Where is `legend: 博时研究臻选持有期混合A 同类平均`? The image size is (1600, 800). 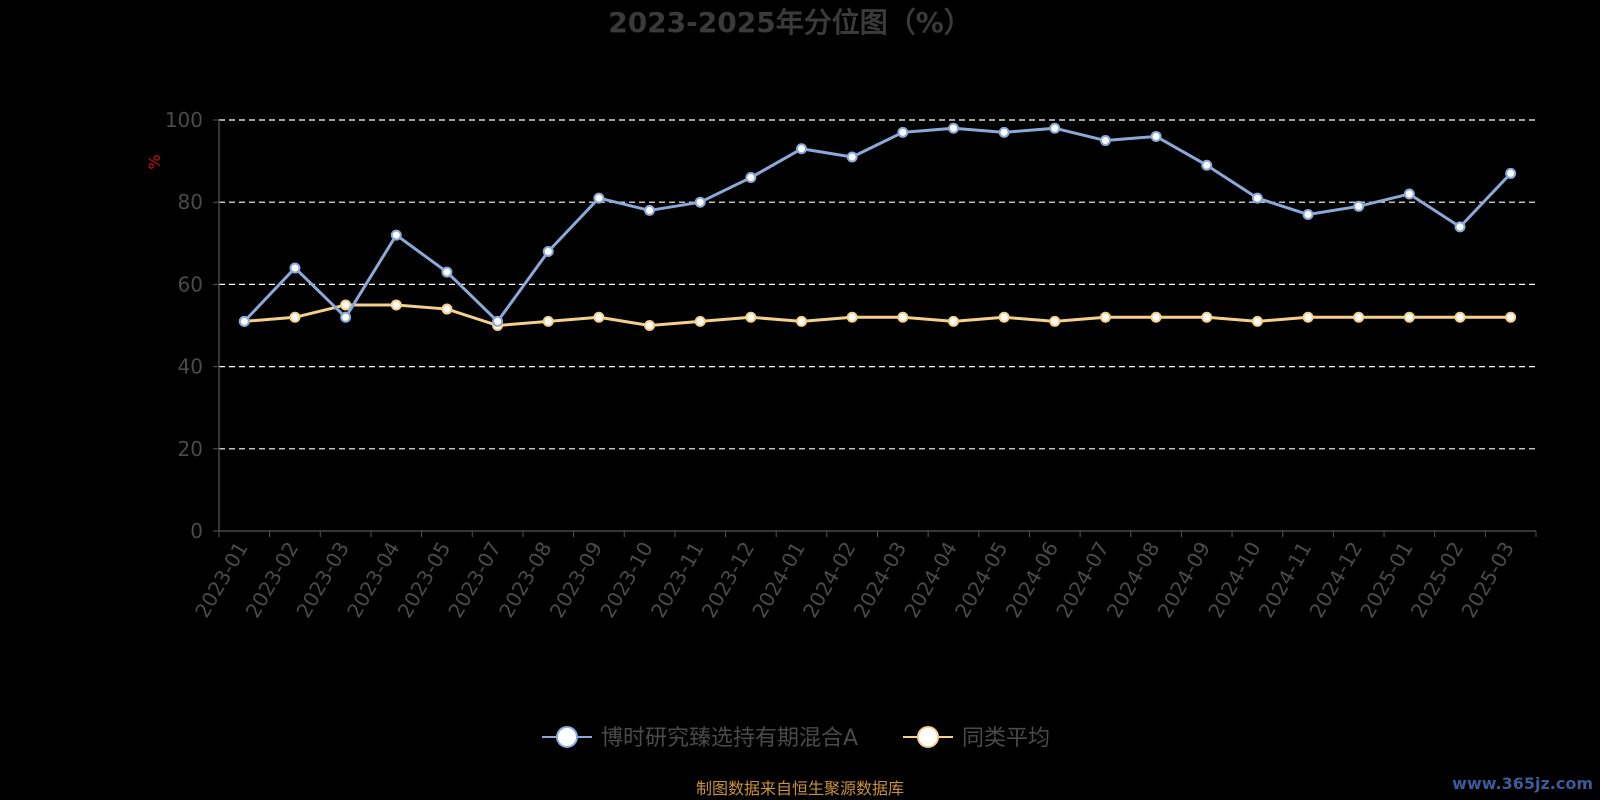 legend: 博时研究臻选持有期混合A 同类平均 is located at coordinates (796, 738).